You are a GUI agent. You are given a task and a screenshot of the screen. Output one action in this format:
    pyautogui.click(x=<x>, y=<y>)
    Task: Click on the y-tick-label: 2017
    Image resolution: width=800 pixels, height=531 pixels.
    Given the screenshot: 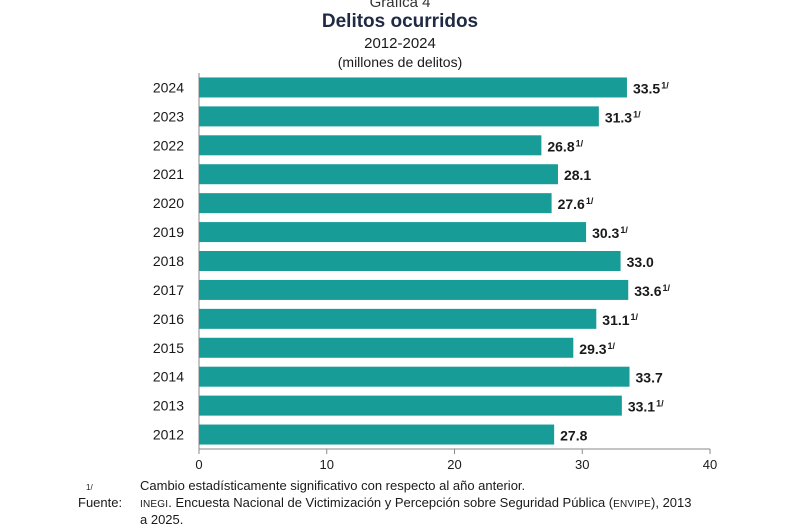 What is the action you would take?
    pyautogui.click(x=168, y=290)
    